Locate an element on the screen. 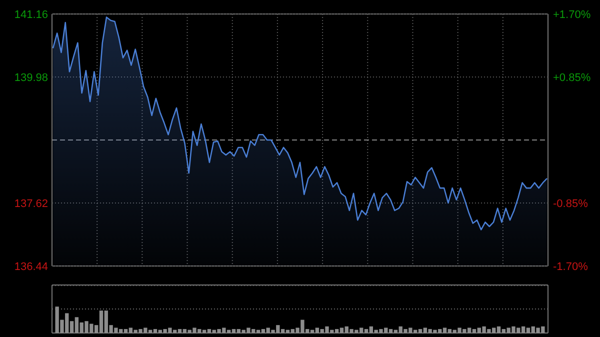  y-tick-label: 139.98 is located at coordinates (31, 78).